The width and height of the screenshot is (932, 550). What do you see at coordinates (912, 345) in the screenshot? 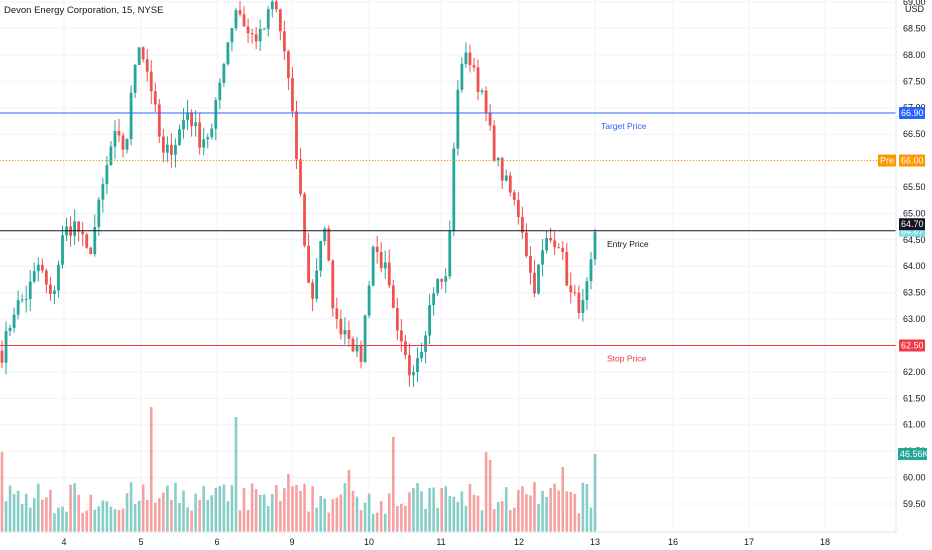
I see `level-tag-value: 62.50` at bounding box center [912, 345].